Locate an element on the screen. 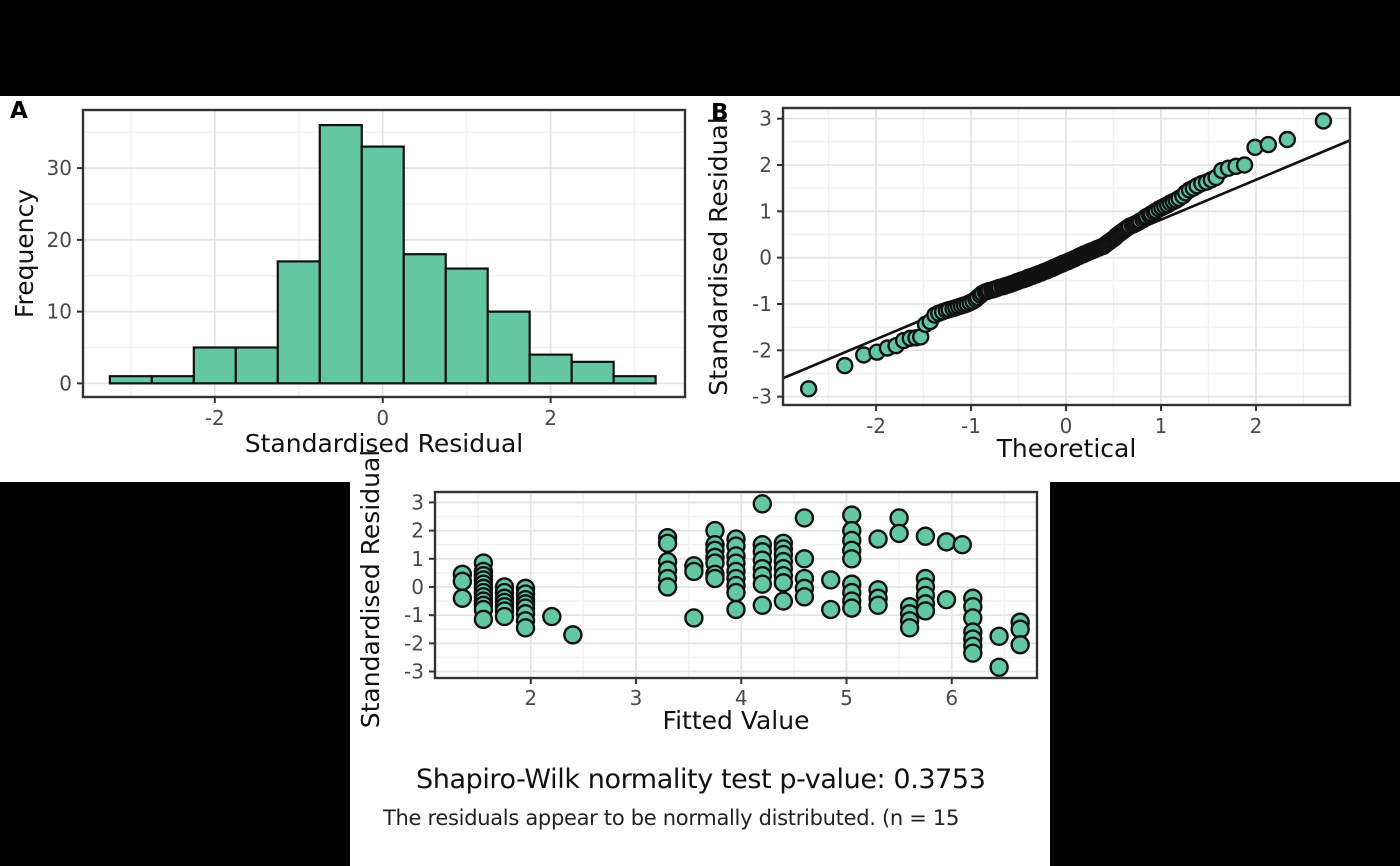  panel-c-scatter: 2 3 4 5 6 -3 -2 -1 0 1 2 3 Fitted Value is located at coordinates (721, 612).